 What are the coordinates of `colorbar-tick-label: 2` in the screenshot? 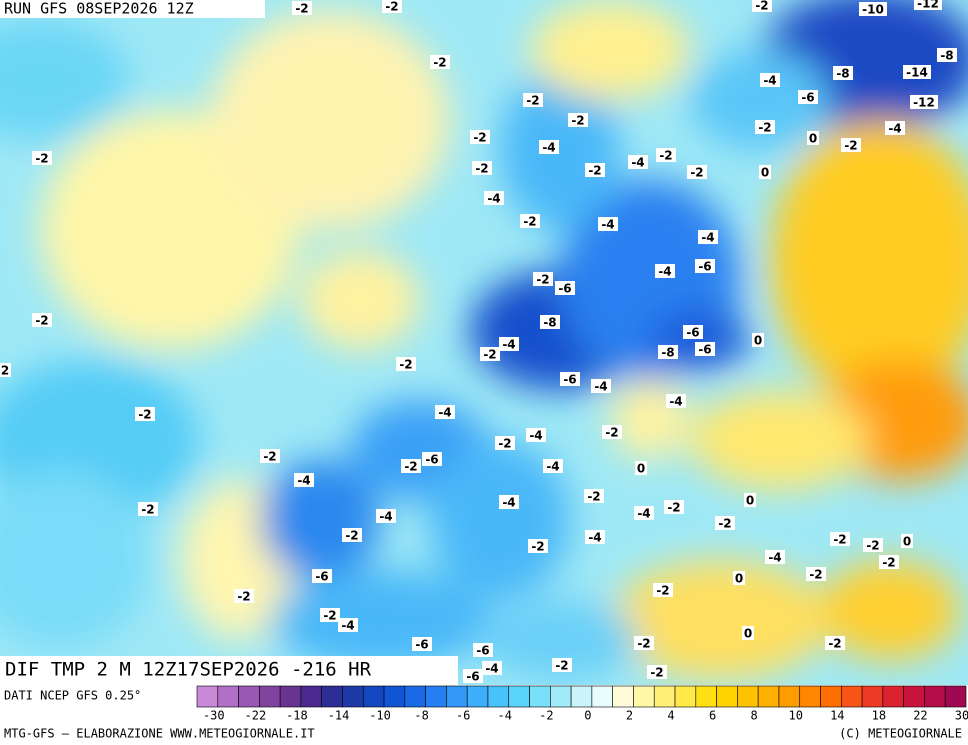 It's located at (629, 716).